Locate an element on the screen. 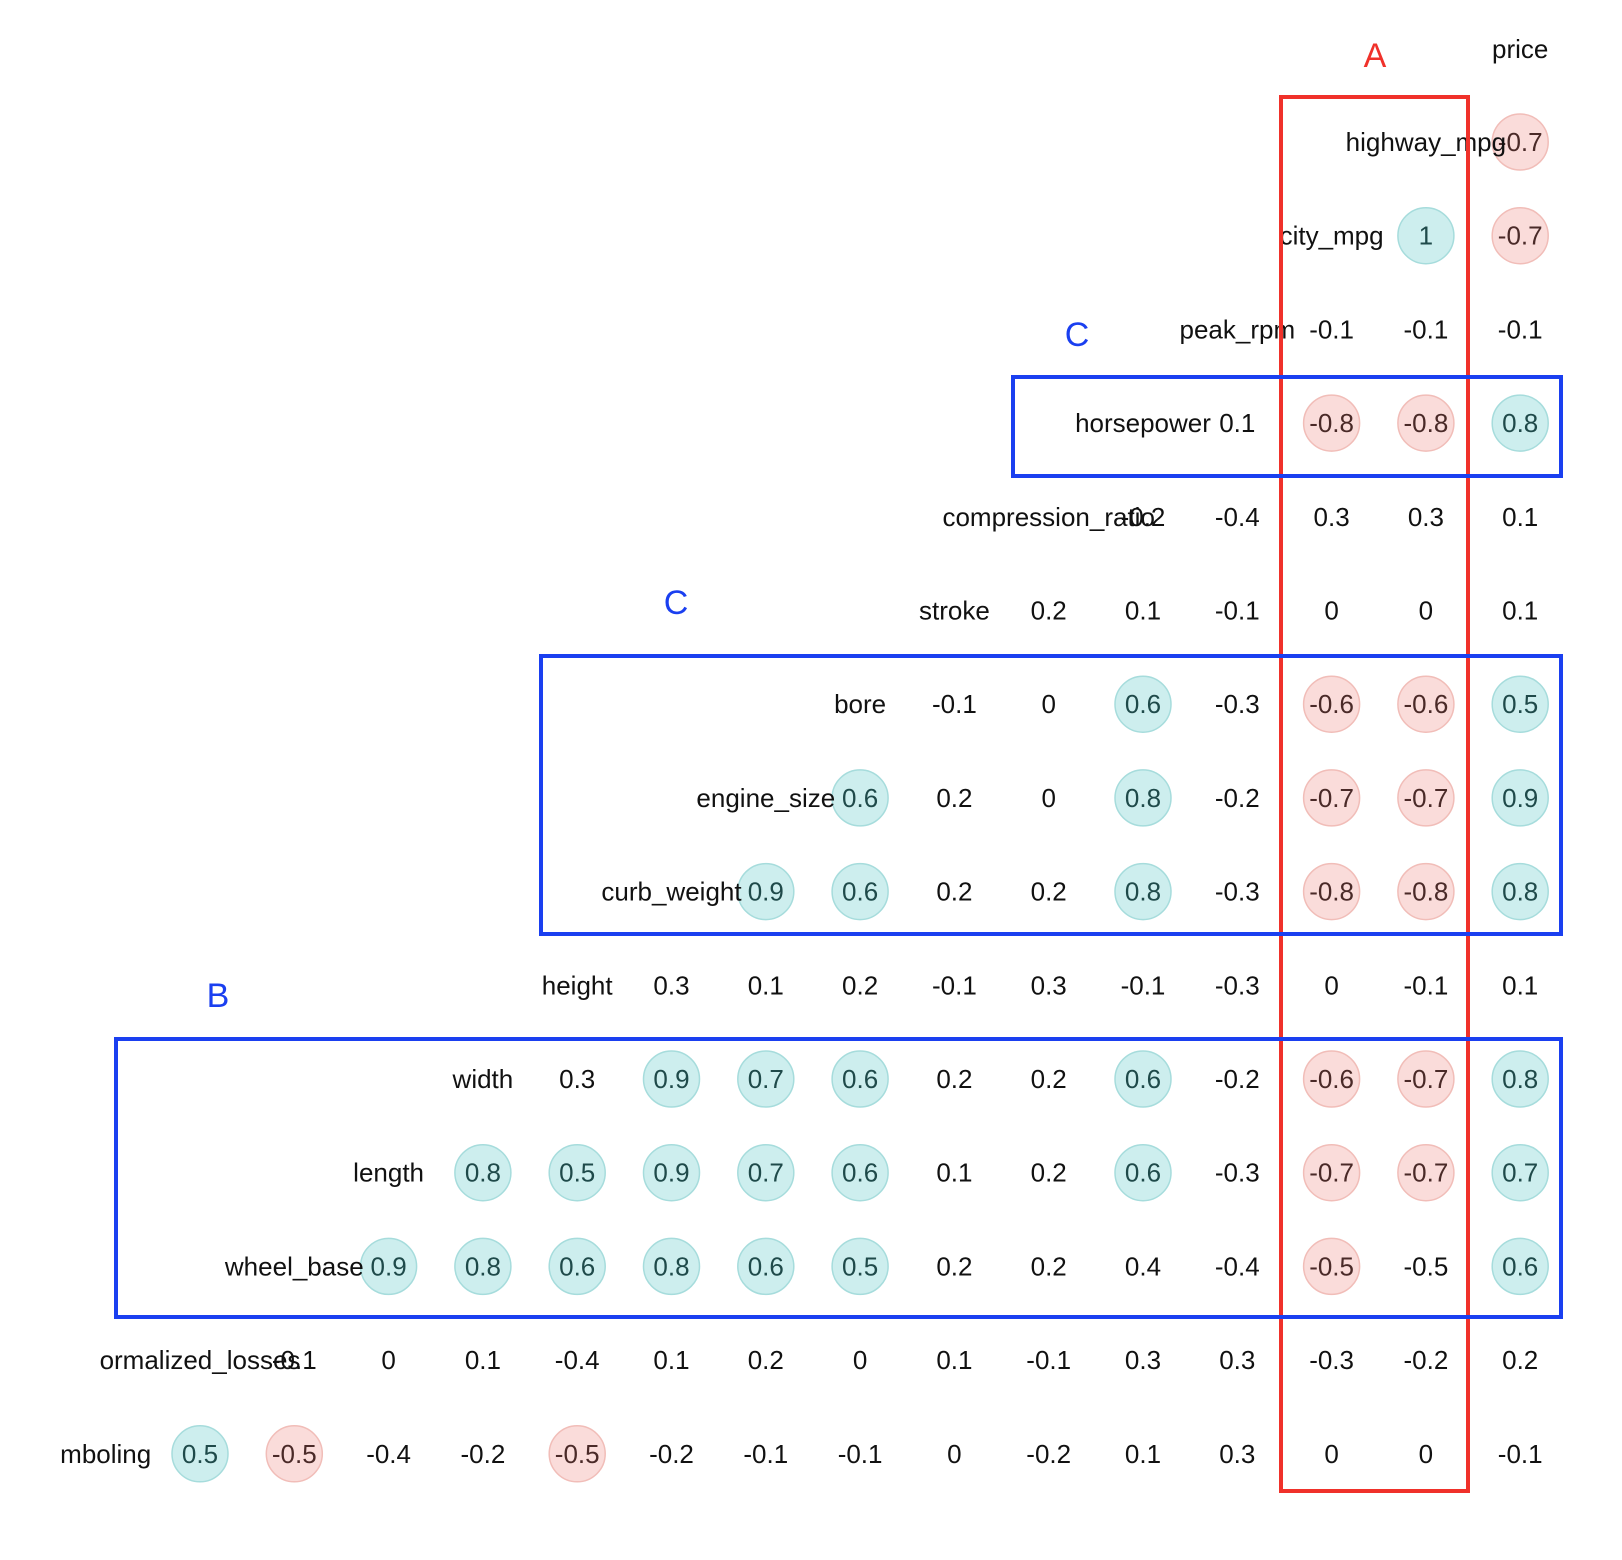 Image resolution: width=1622 pixels, height=1560 pixels. cell-value-symboling-peak_rpm: 0.3 is located at coordinates (1237, 1454).